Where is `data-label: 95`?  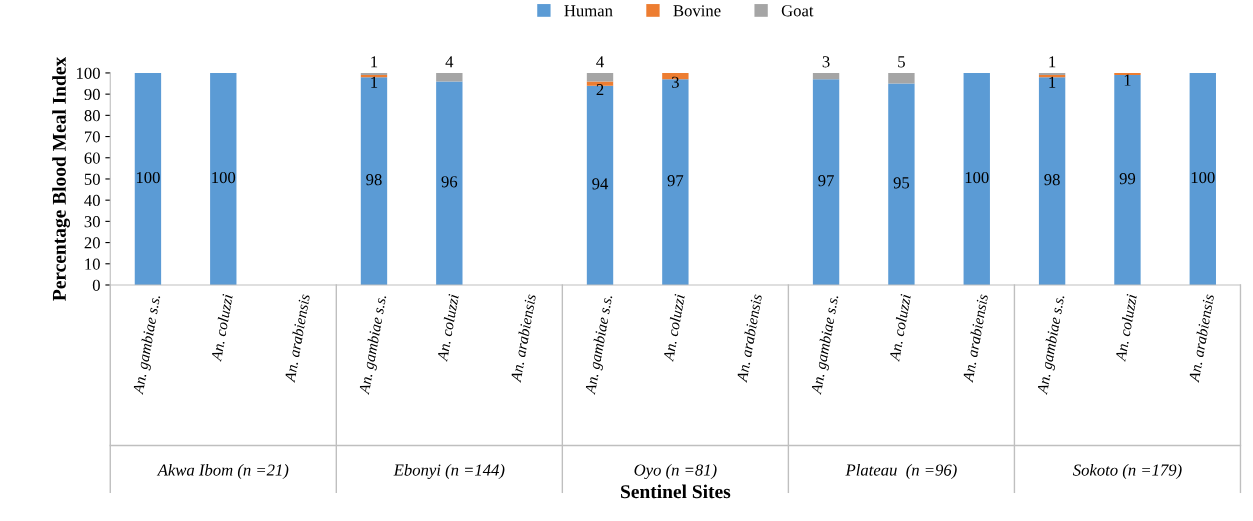
data-label: 95 is located at coordinates (901, 183).